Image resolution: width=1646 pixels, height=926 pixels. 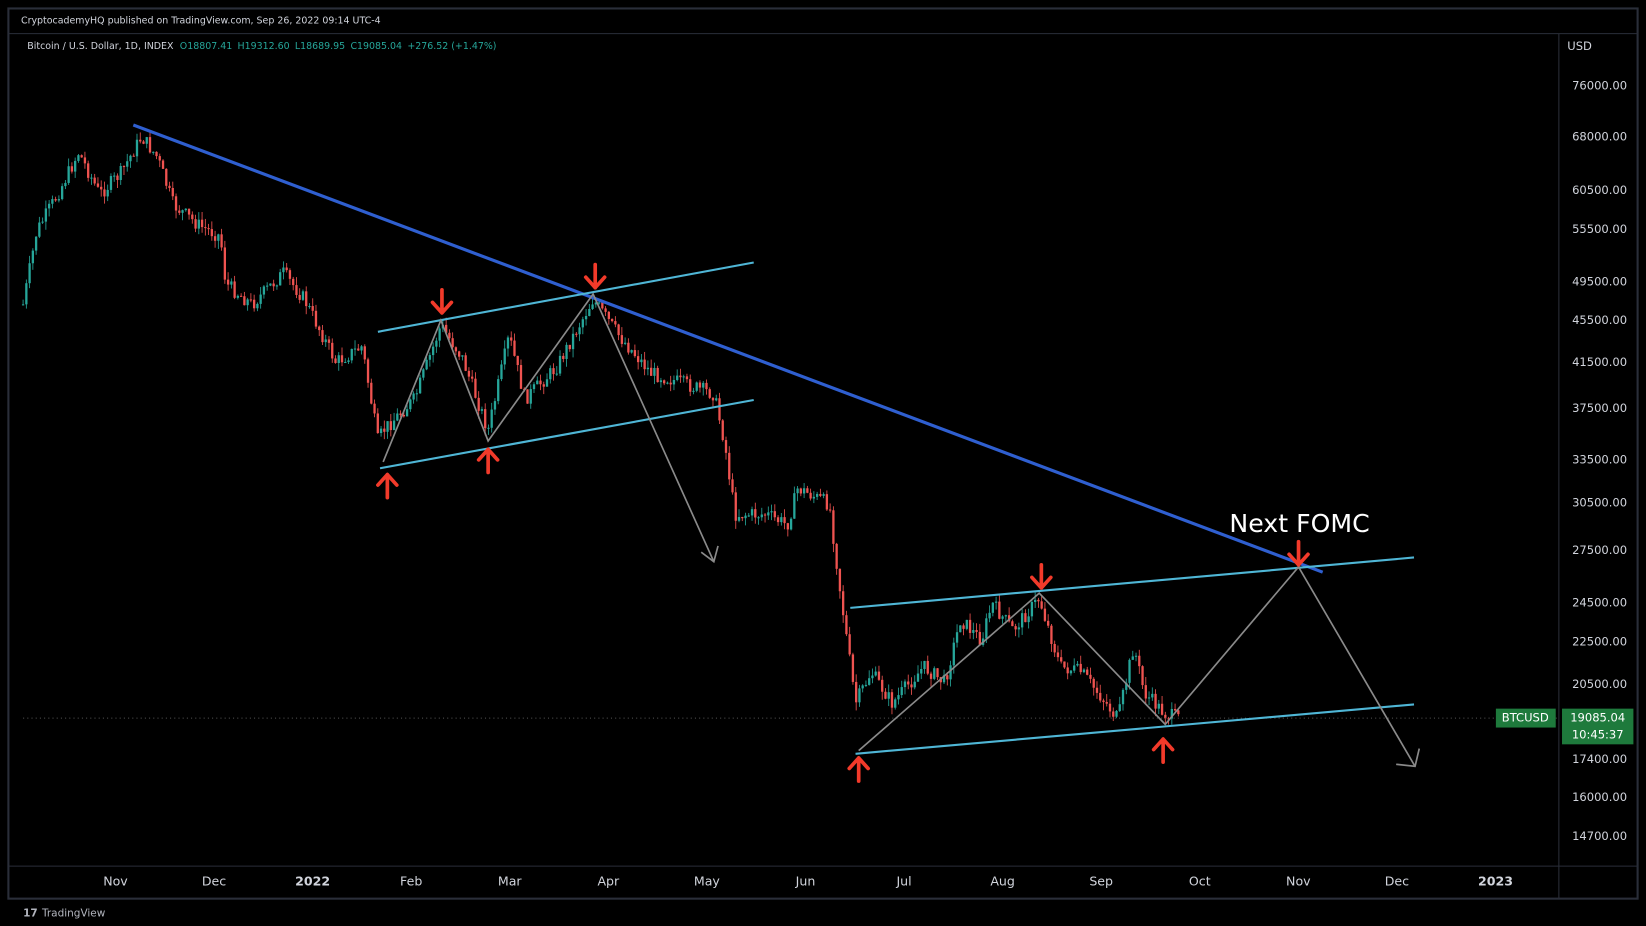 I want to click on channel-line, so click(x=1135, y=729).